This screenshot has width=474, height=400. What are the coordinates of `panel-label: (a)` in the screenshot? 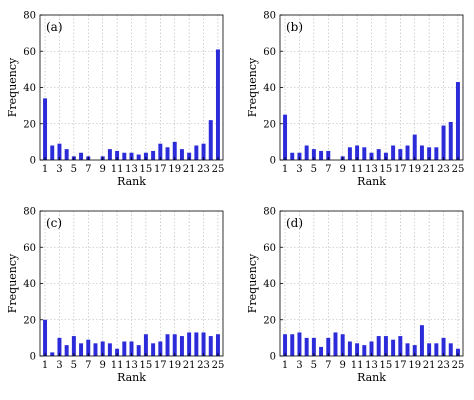 It's located at (54, 27).